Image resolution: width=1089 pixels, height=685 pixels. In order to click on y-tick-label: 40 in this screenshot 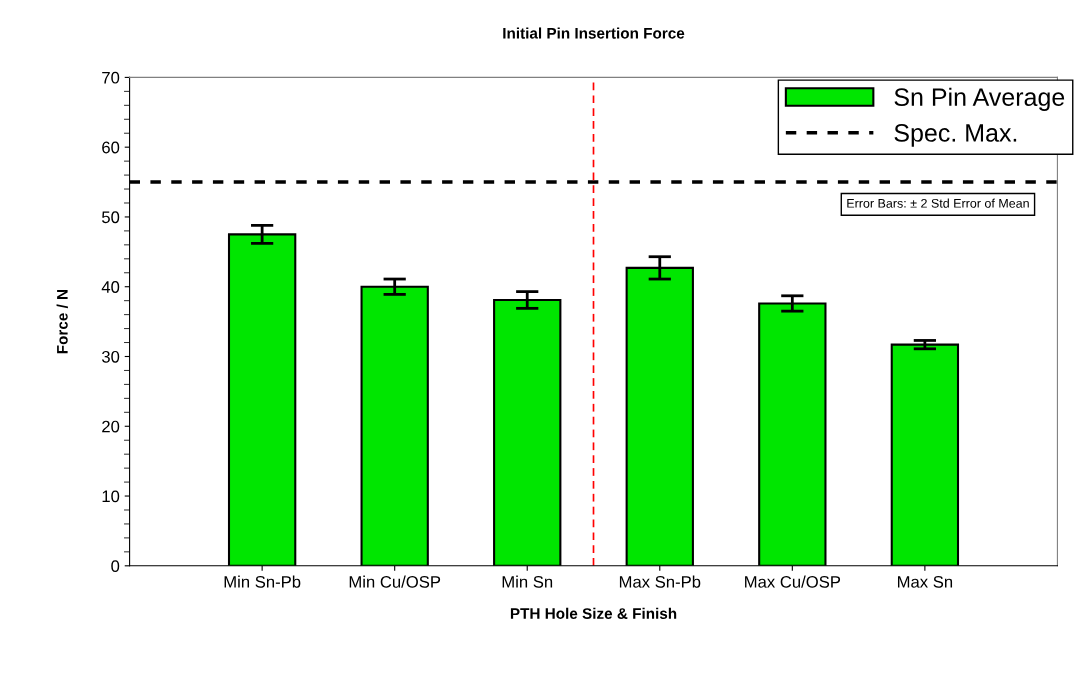, I will do `click(110, 287)`.